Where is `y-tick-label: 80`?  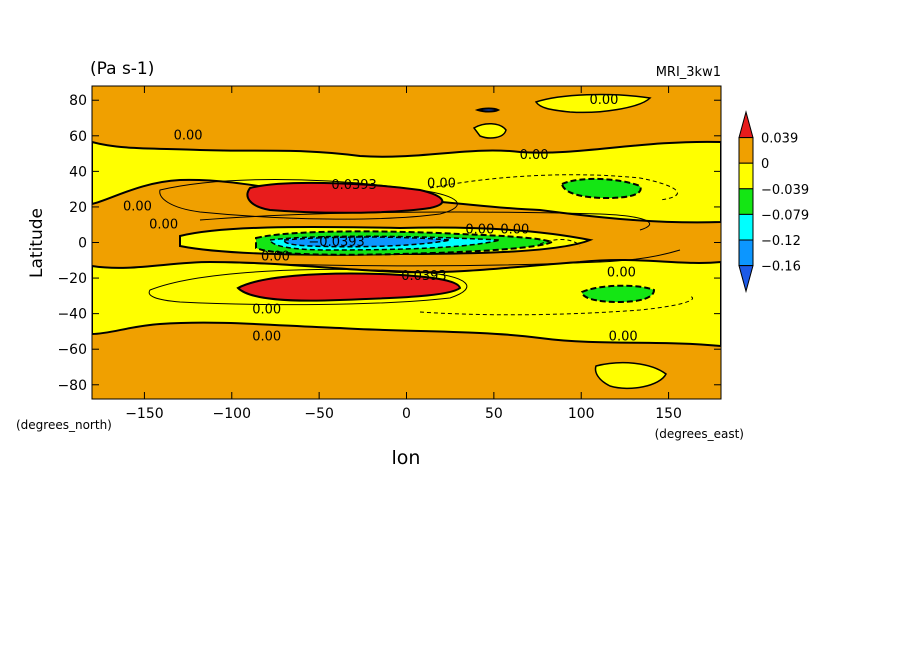 y-tick-label: 80 is located at coordinates (78, 101).